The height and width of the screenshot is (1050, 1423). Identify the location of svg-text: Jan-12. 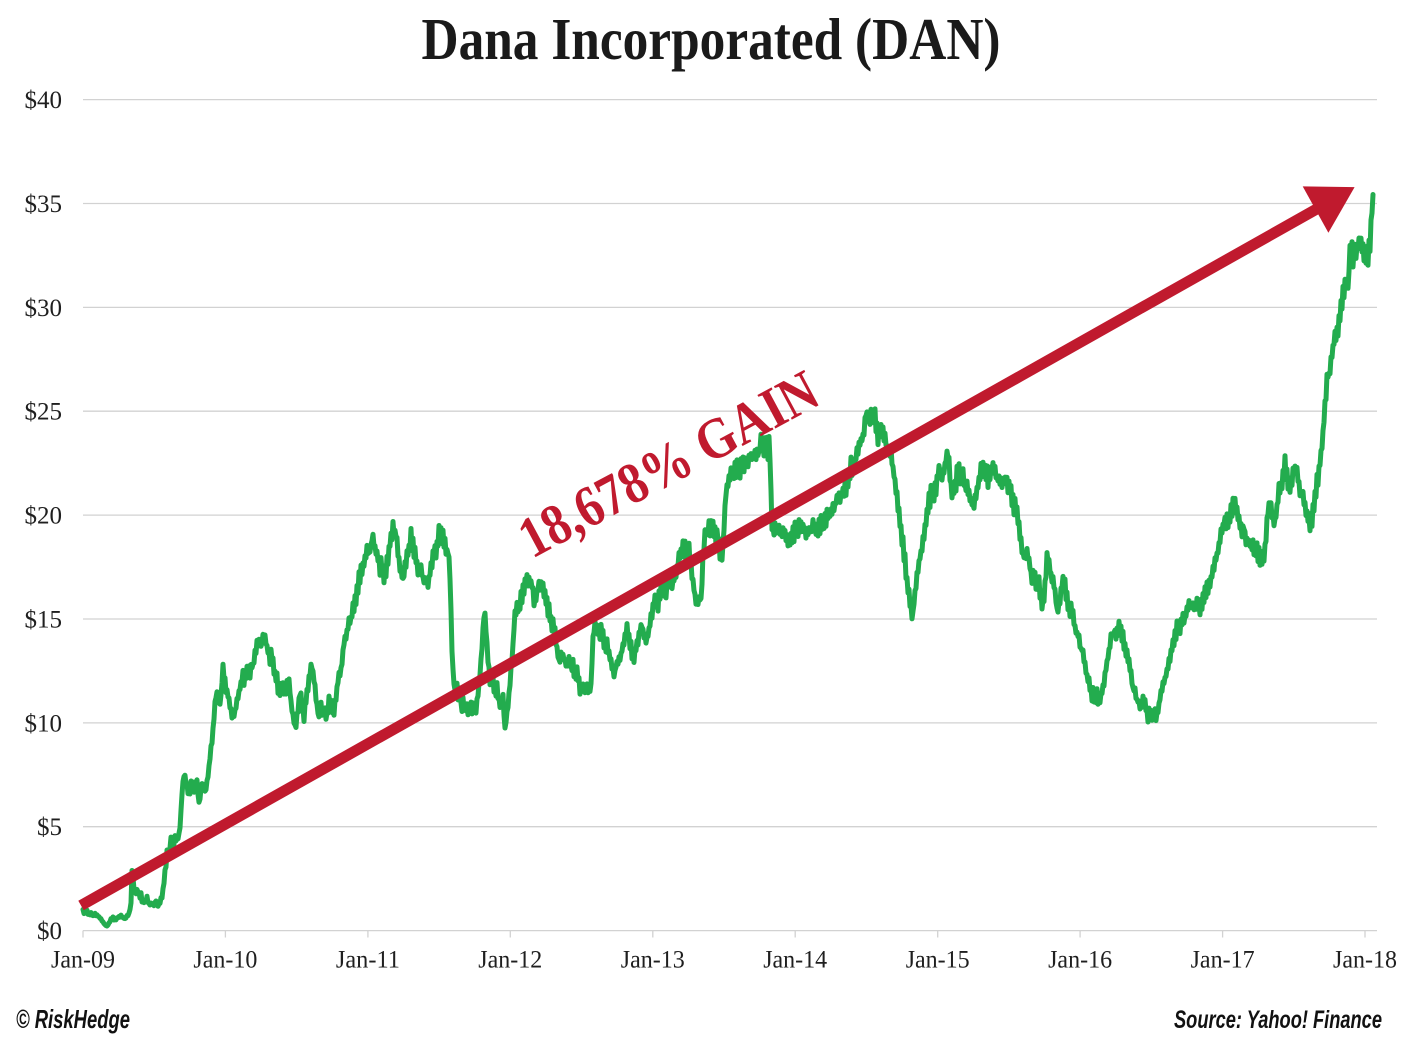
(510, 960).